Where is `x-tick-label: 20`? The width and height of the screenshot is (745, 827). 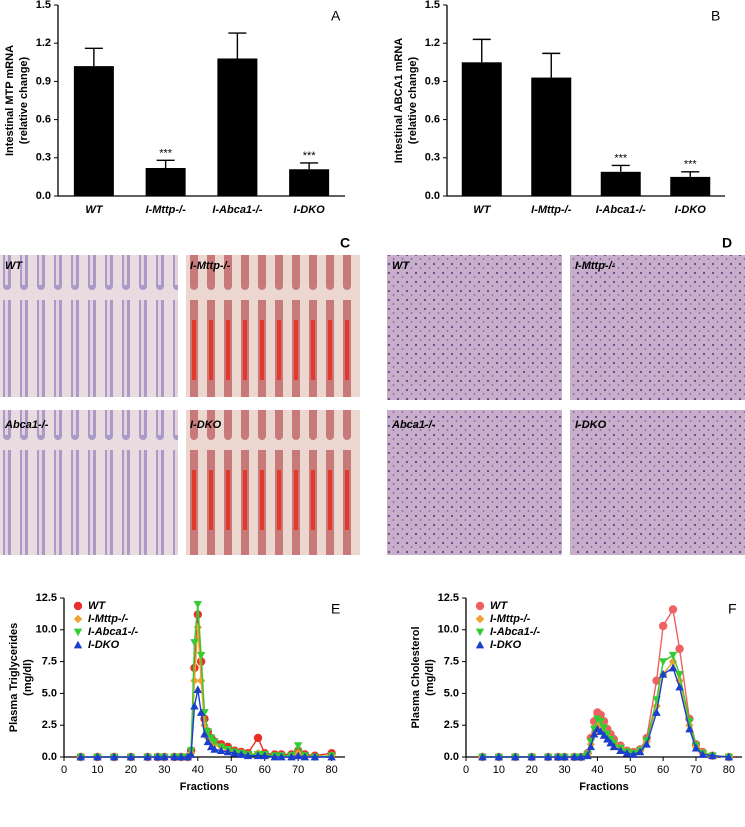
x-tick-label: 20 is located at coordinates (532, 770).